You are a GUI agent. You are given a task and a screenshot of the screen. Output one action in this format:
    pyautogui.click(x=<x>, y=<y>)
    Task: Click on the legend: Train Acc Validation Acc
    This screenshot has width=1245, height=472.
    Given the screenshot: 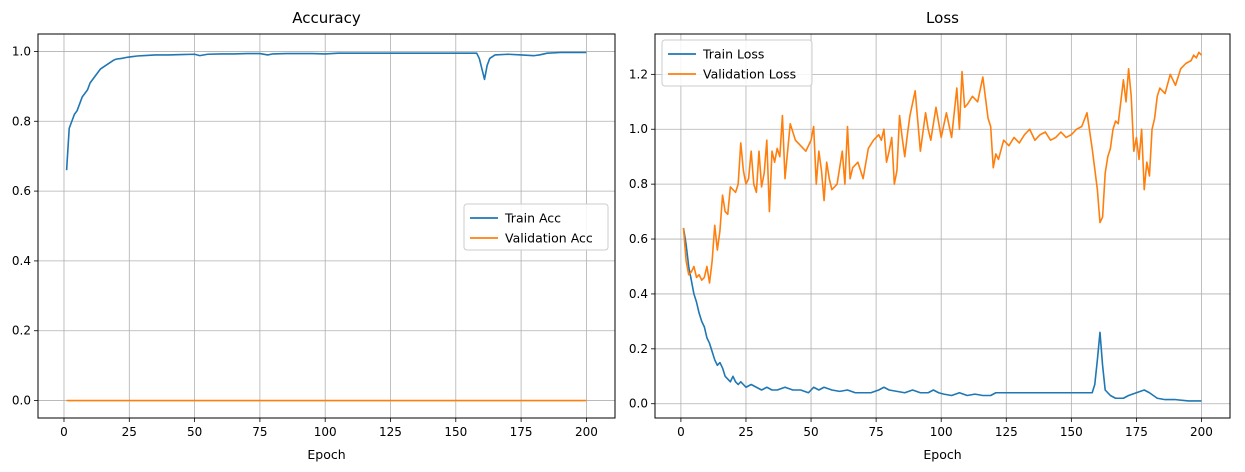 What is the action you would take?
    pyautogui.click(x=536, y=227)
    